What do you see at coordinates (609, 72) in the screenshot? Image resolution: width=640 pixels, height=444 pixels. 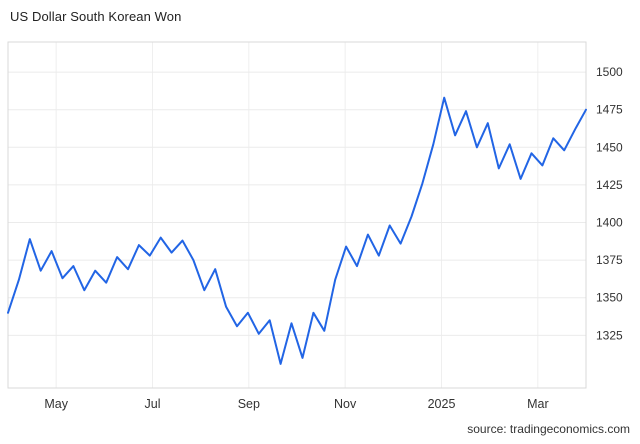 I see `y-tick-label: 1500` at bounding box center [609, 72].